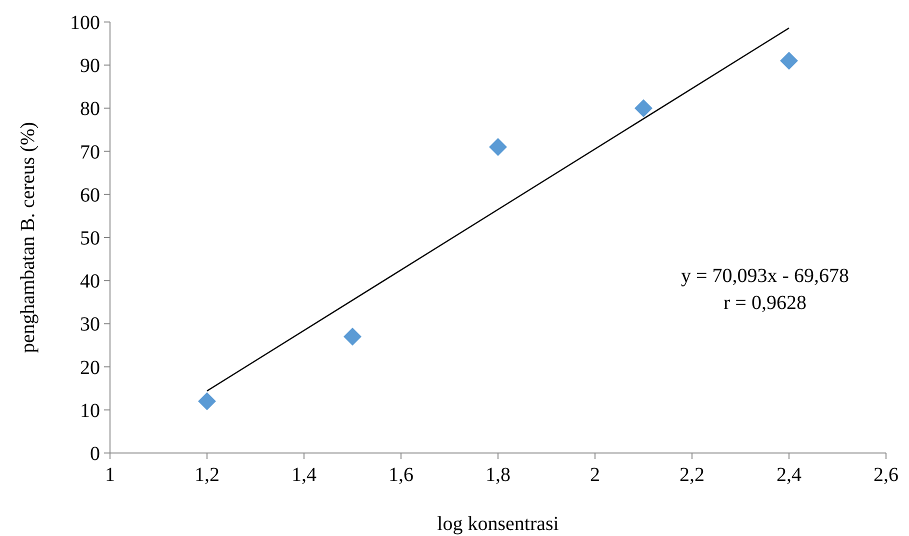 The height and width of the screenshot is (536, 909). What do you see at coordinates (765, 303) in the screenshot?
I see `annotation: r = 0,9628` at bounding box center [765, 303].